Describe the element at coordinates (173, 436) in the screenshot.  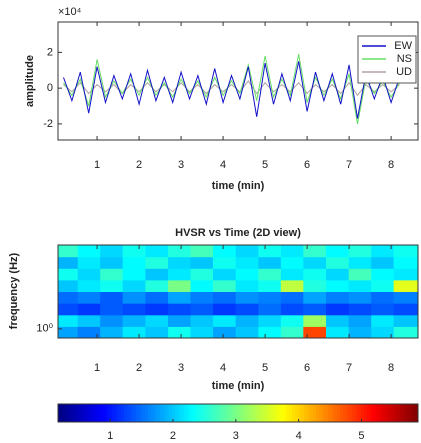
I see `colorbar-tick-label: 2` at that location.